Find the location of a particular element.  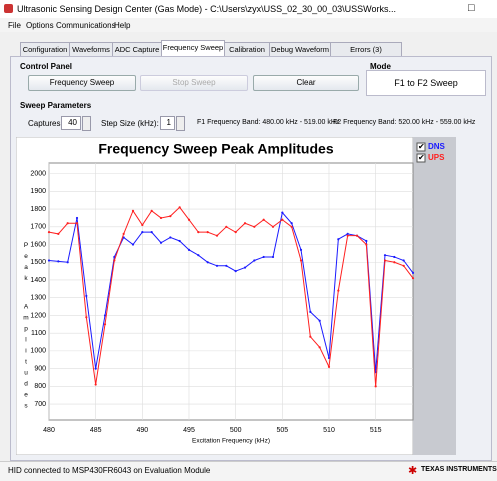

y-tick-label: 1100 is located at coordinates (38, 333).